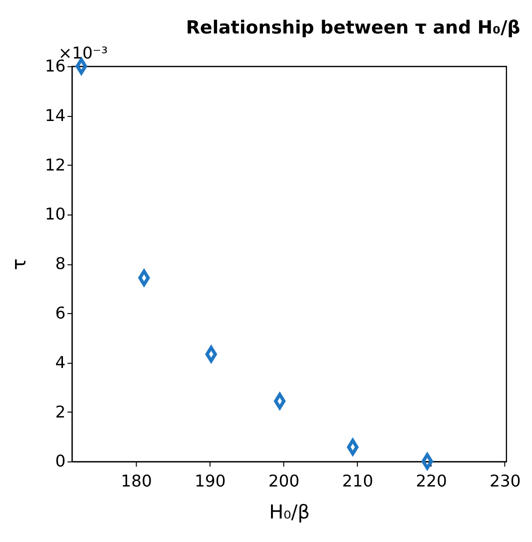  What do you see at coordinates (55, 164) in the screenshot?
I see `y-tick-label: 12` at bounding box center [55, 164].